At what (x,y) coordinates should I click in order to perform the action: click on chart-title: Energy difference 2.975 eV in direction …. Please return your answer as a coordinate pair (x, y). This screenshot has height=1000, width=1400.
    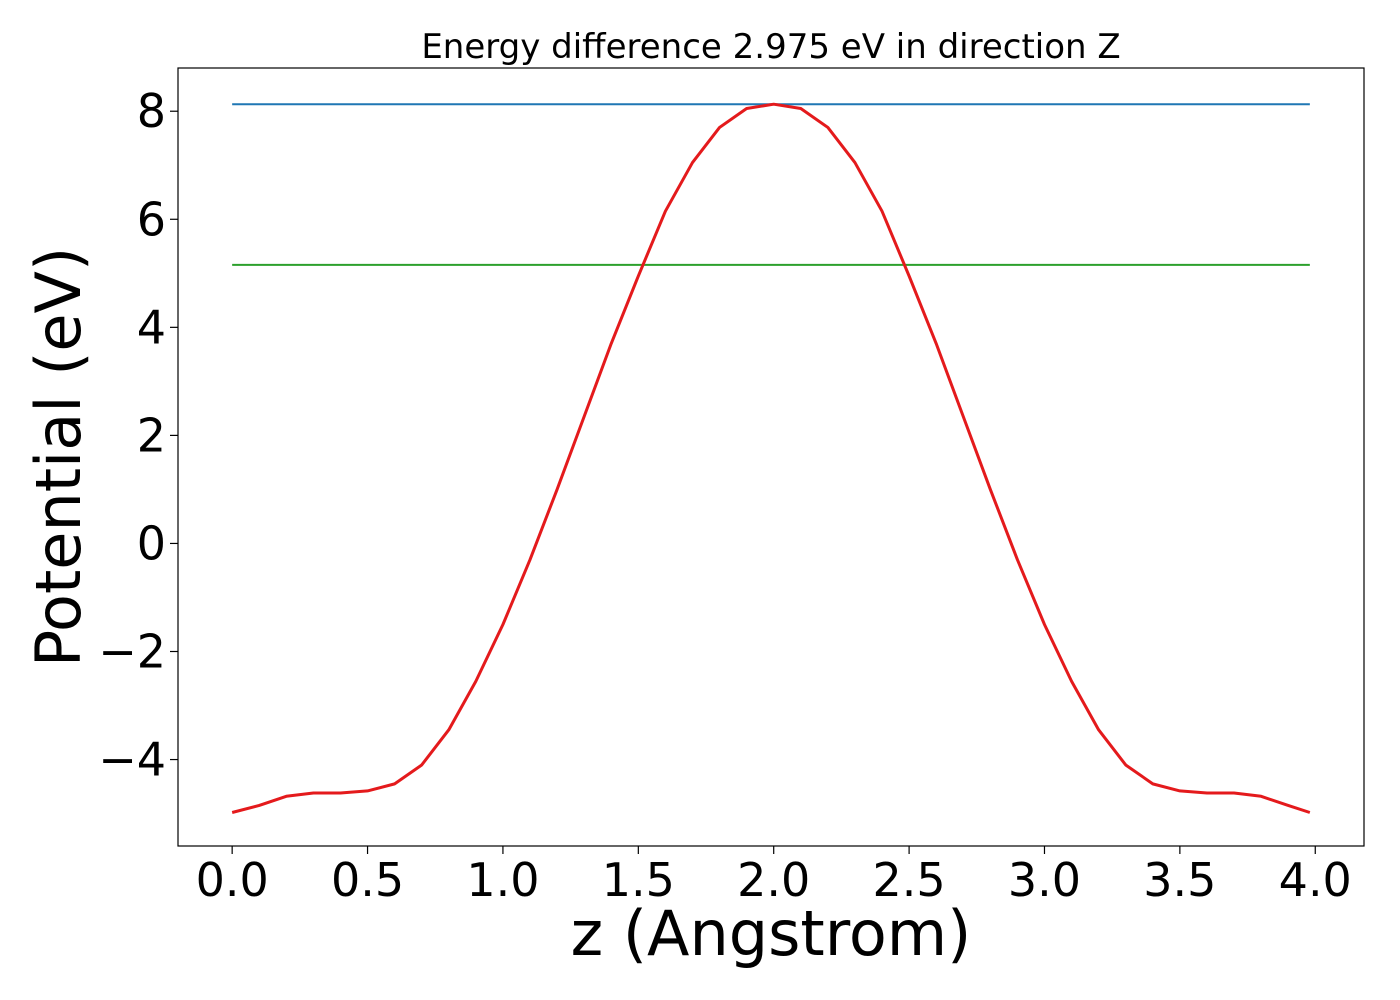
    Looking at the image, I should click on (770, 47).